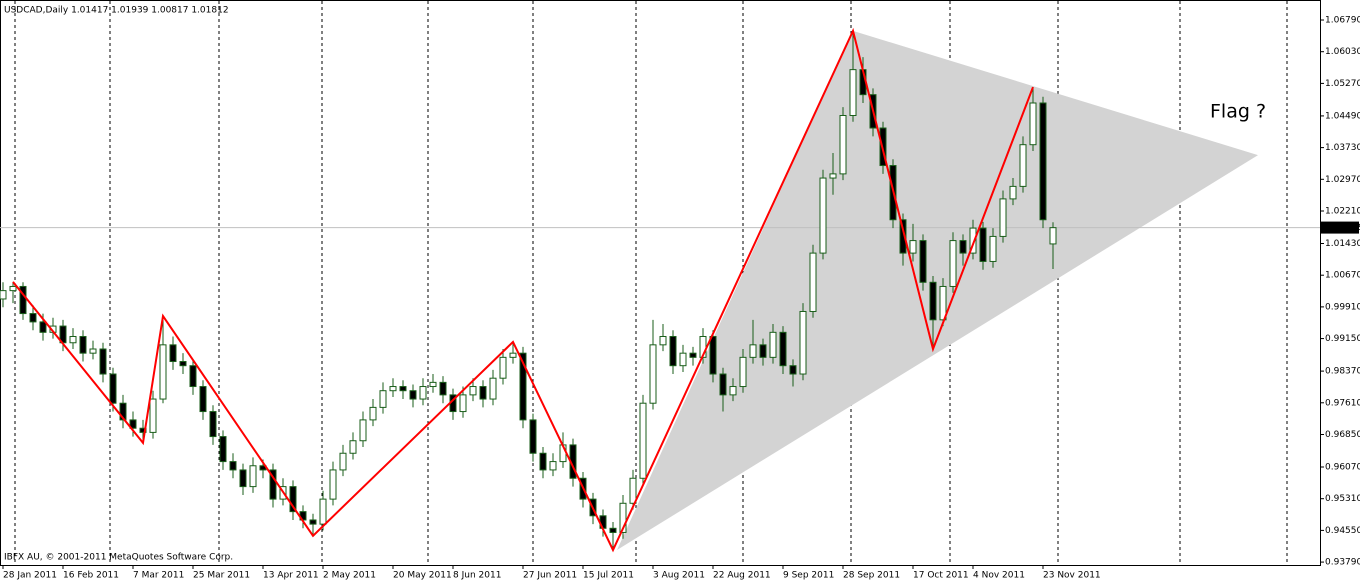 This screenshot has width=1360, height=583. What do you see at coordinates (941, 576) in the screenshot?
I see `x-tick-label: 17 Oct 2011` at bounding box center [941, 576].